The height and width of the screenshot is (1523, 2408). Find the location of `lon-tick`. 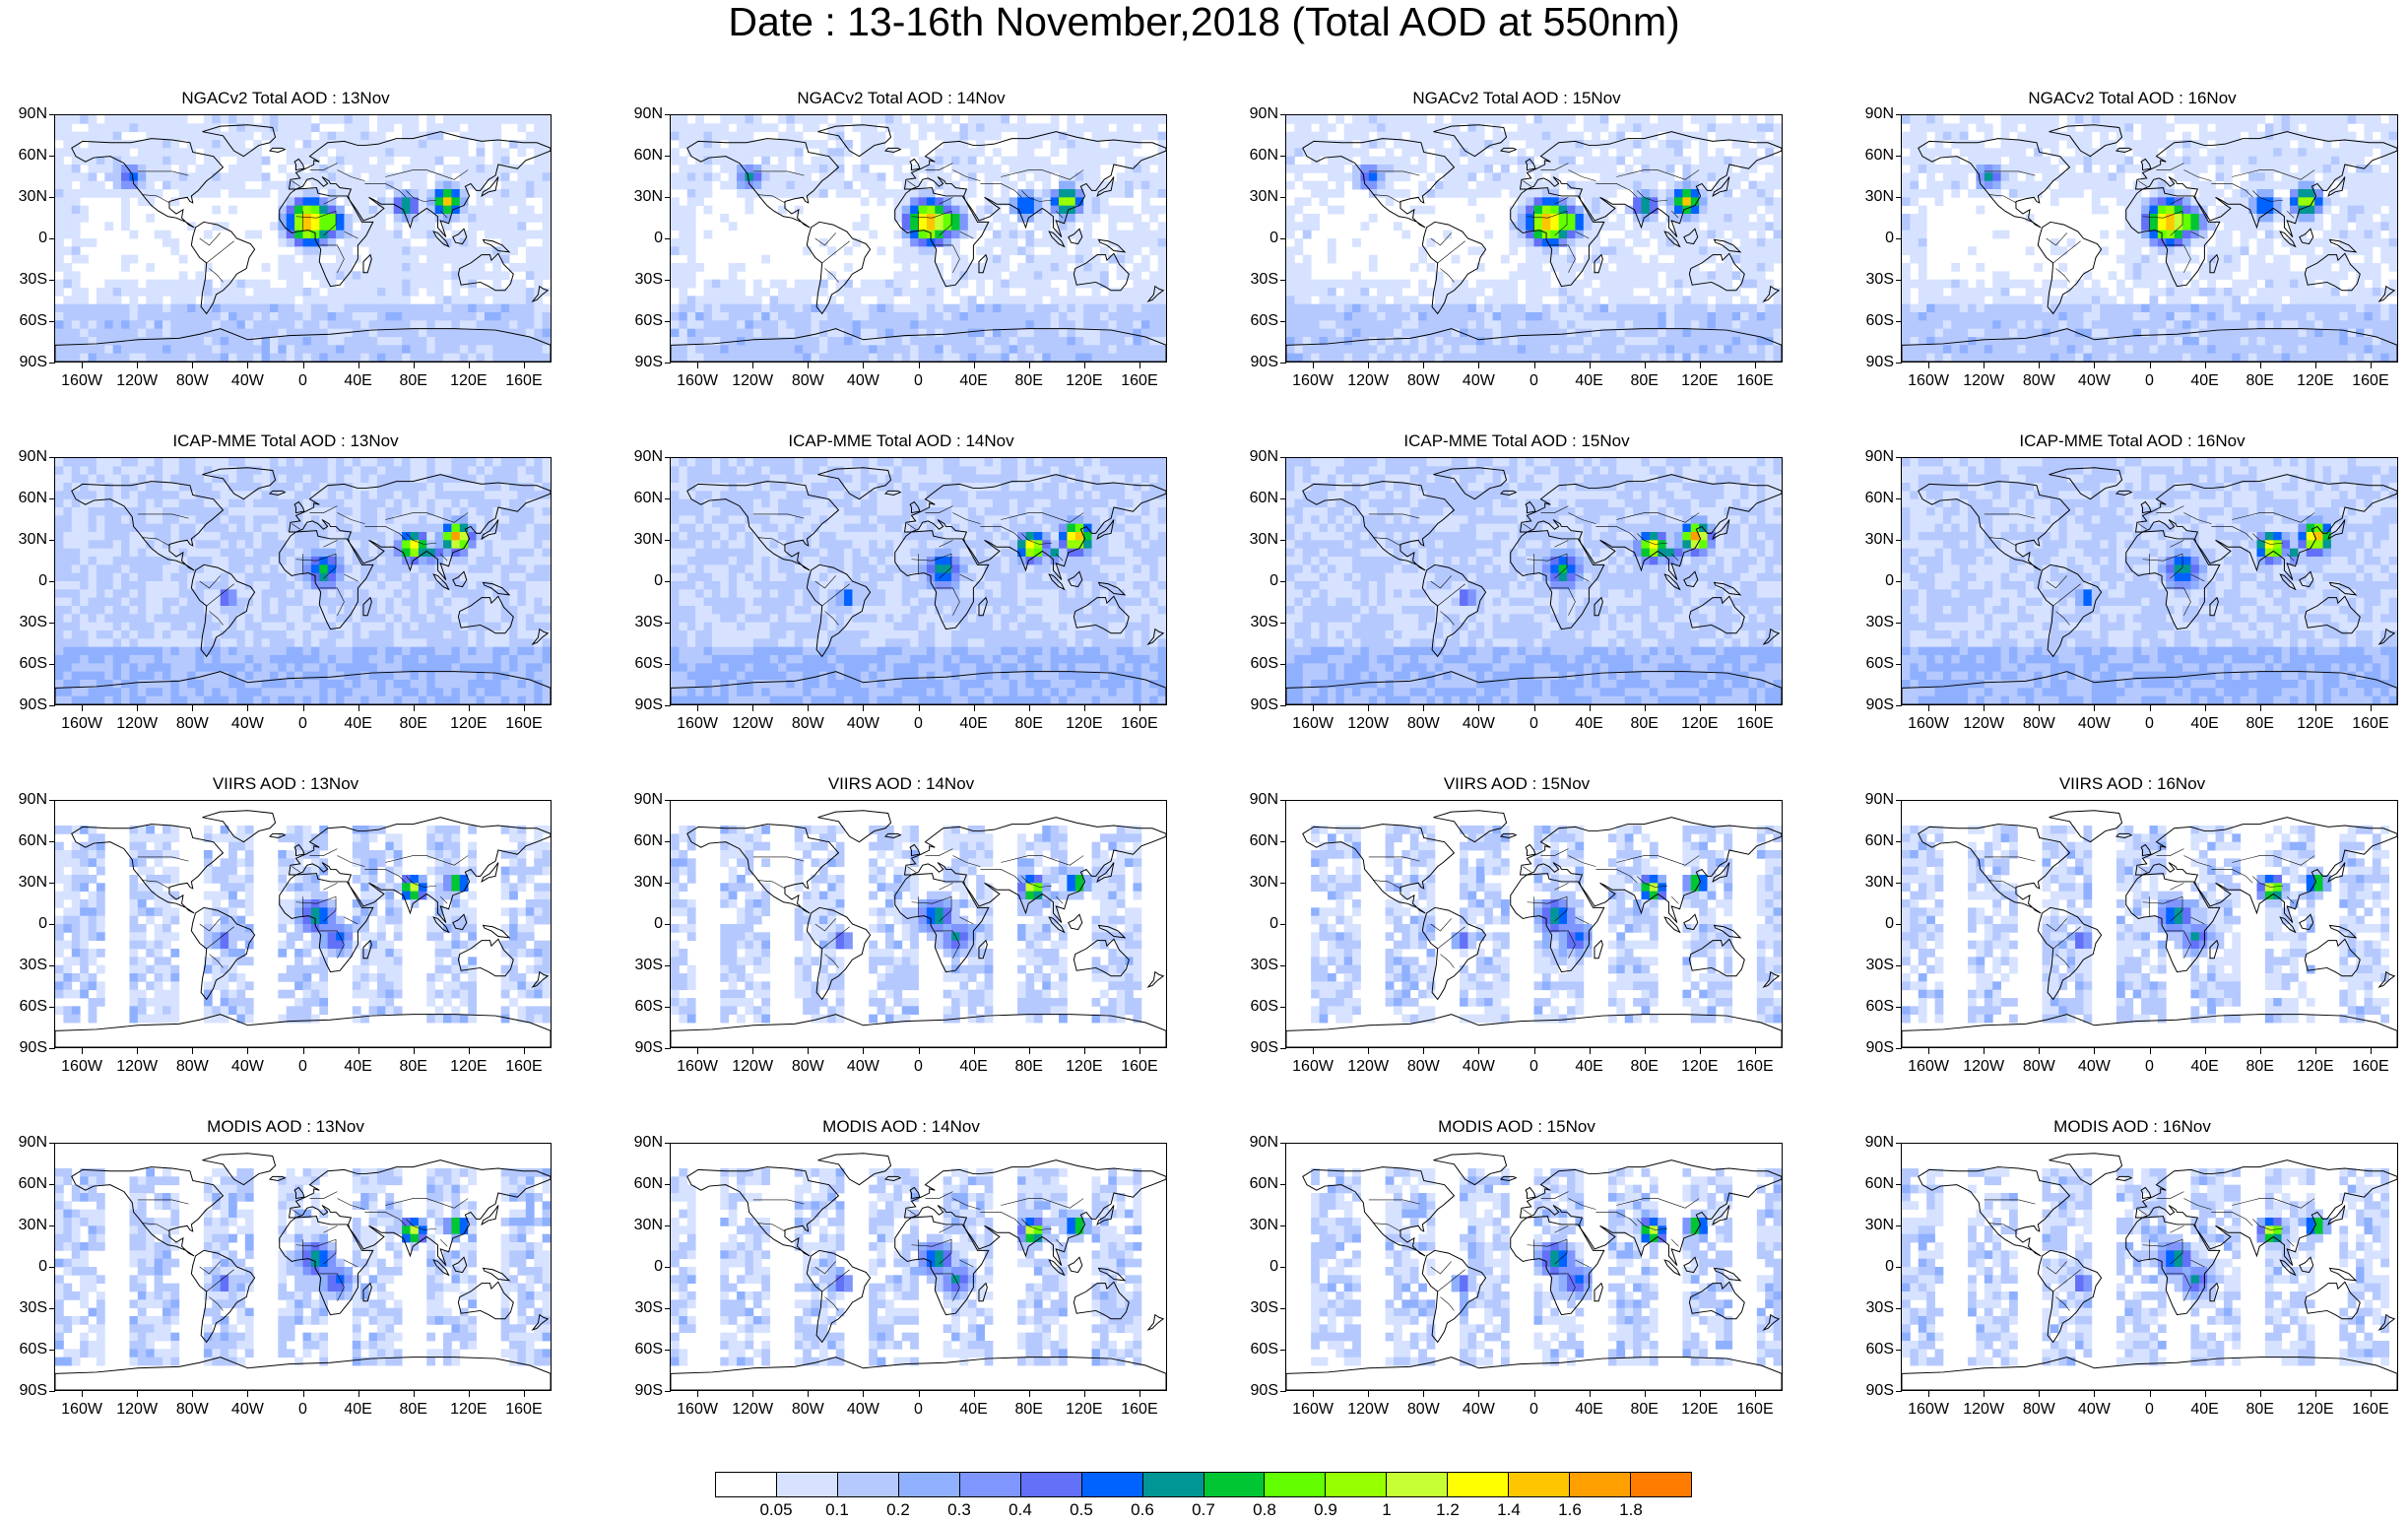

lon-tick is located at coordinates (1534, 366).